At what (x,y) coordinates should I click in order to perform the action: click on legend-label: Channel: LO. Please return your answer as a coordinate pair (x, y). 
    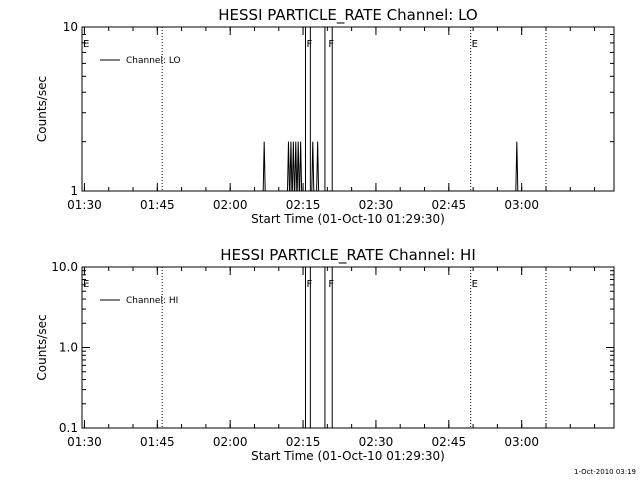
    Looking at the image, I should click on (153, 61).